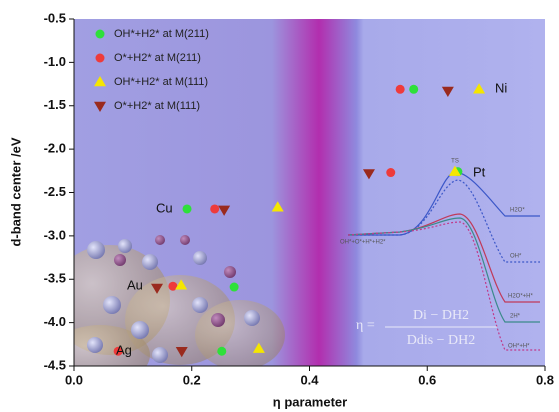  Describe the element at coordinates (517, 211) in the screenshot. I see `inset-label: H2O*` at that location.